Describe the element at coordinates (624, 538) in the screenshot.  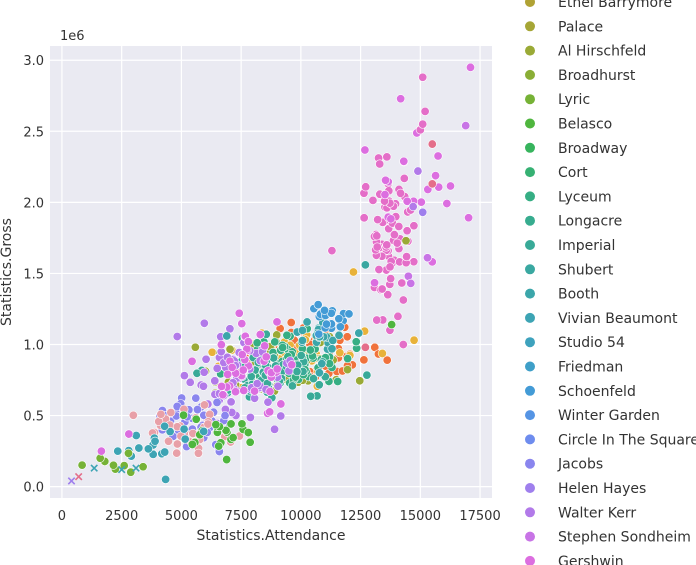
I see `legend-label: Stephen Sondheim` at that location.